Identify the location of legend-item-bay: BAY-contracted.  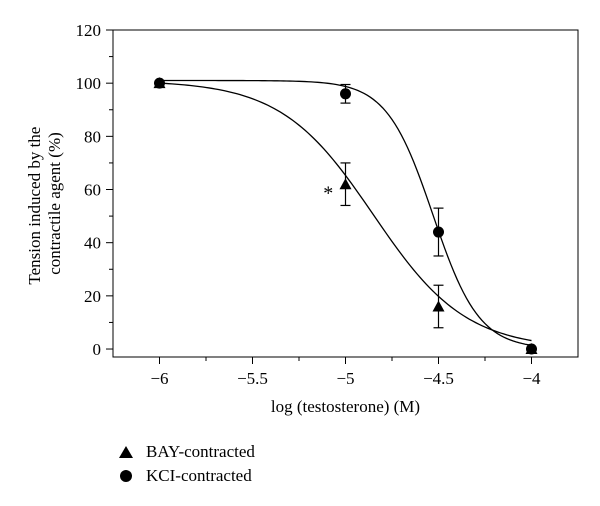
(186, 452).